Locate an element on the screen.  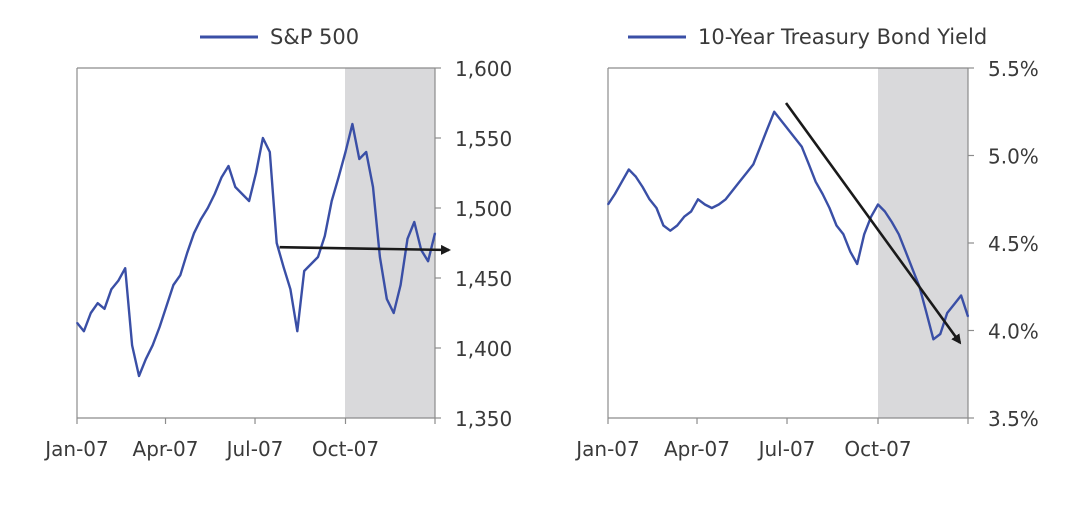
x-axis-ticks: Jan-07 Apr-07 Jul-07 Oct-07 is located at coordinates (239, 439).